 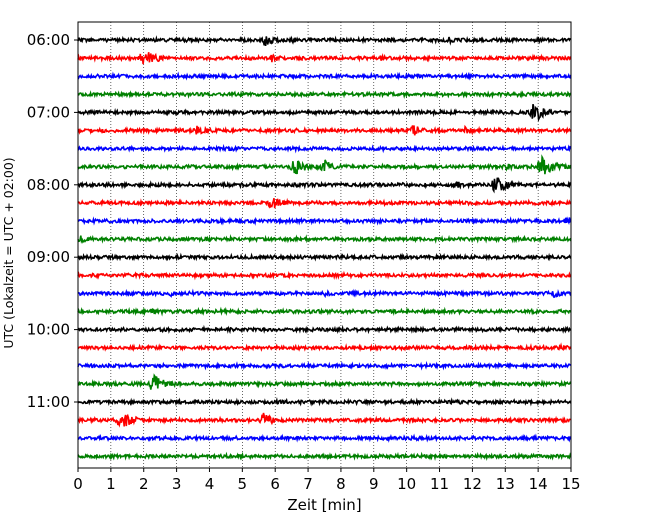 What do you see at coordinates (48, 402) in the screenshot?
I see `y-tick-label: 11:00` at bounding box center [48, 402].